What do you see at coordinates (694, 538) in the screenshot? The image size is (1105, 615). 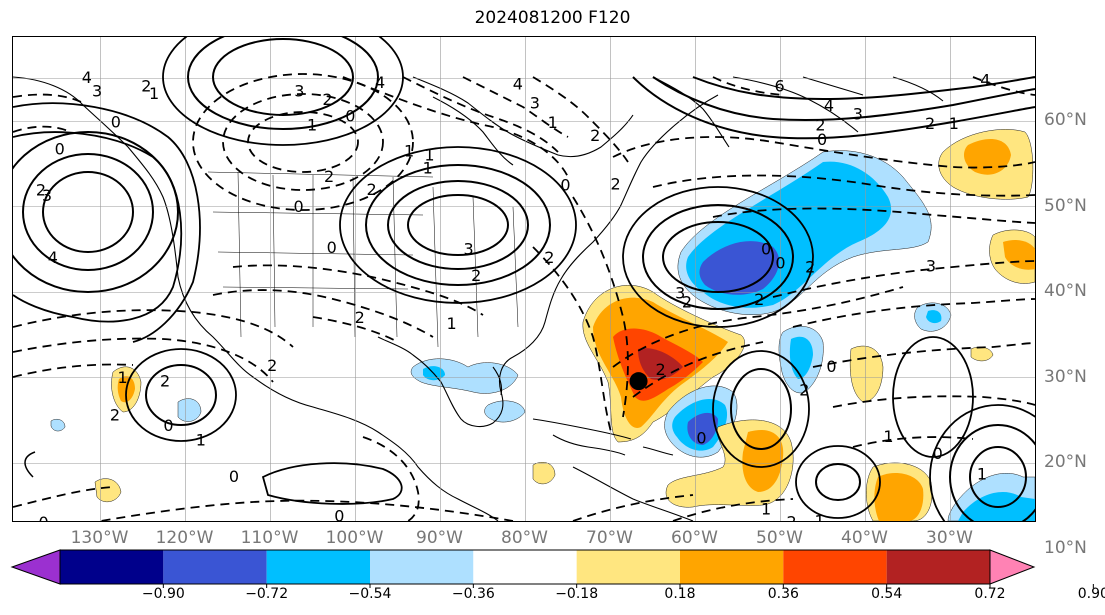 I see `longitude-label: 60°W` at bounding box center [694, 538].